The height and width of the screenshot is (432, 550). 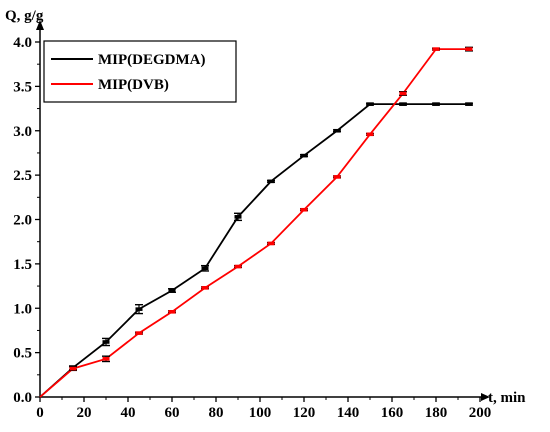 What do you see at coordinates (507, 398) in the screenshot?
I see `x-axis-title: t, min` at bounding box center [507, 398].